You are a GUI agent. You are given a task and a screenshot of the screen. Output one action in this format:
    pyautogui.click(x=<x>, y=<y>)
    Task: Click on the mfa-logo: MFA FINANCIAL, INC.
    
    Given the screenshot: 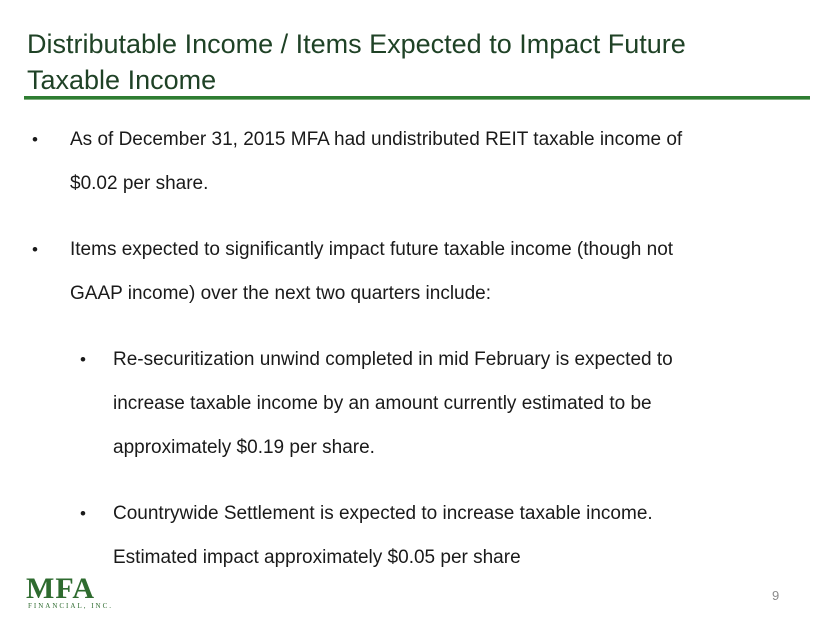 What is the action you would take?
    pyautogui.click(x=71, y=593)
    